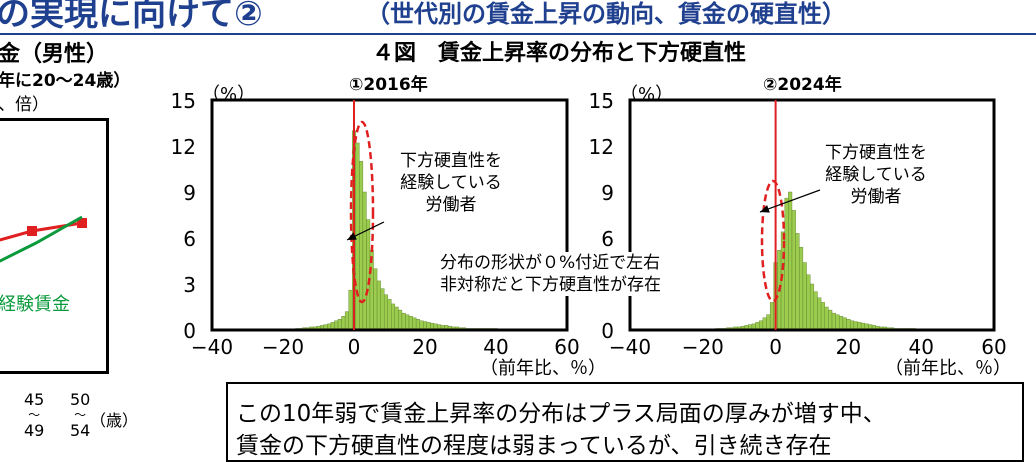  What do you see at coordinates (561, 414) in the screenshot?
I see `summary-line1: この10年弱で賃金上昇率の分布はプラス局面の厚みが増す中、` at bounding box center [561, 414].